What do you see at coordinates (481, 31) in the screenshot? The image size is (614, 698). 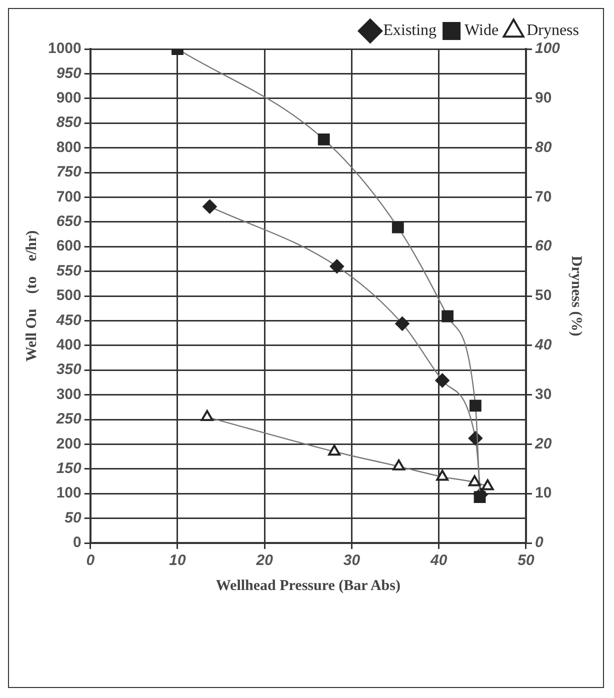 I see `legend-label: Wide` at bounding box center [481, 31].